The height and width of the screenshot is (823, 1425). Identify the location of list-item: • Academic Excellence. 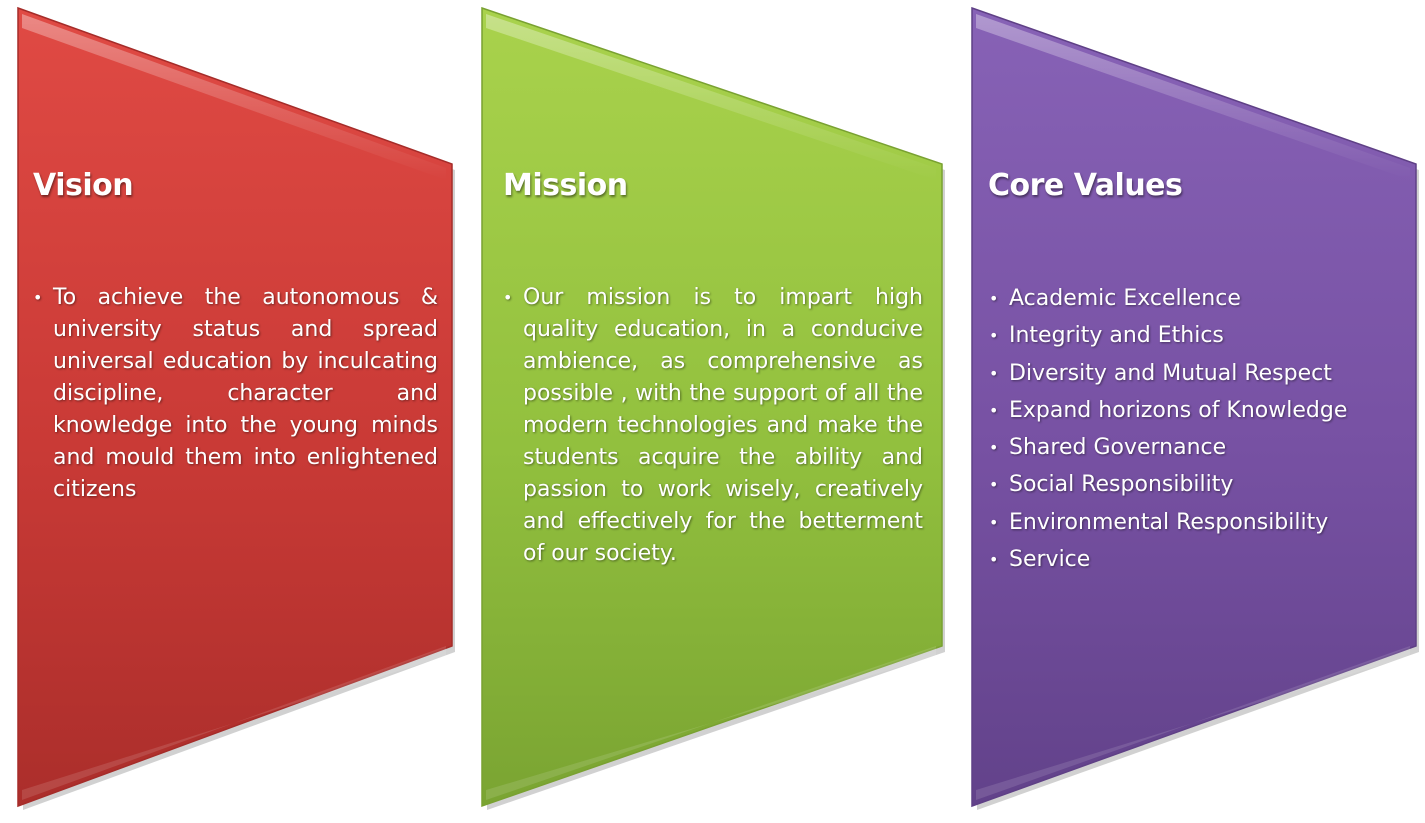
(1194, 298).